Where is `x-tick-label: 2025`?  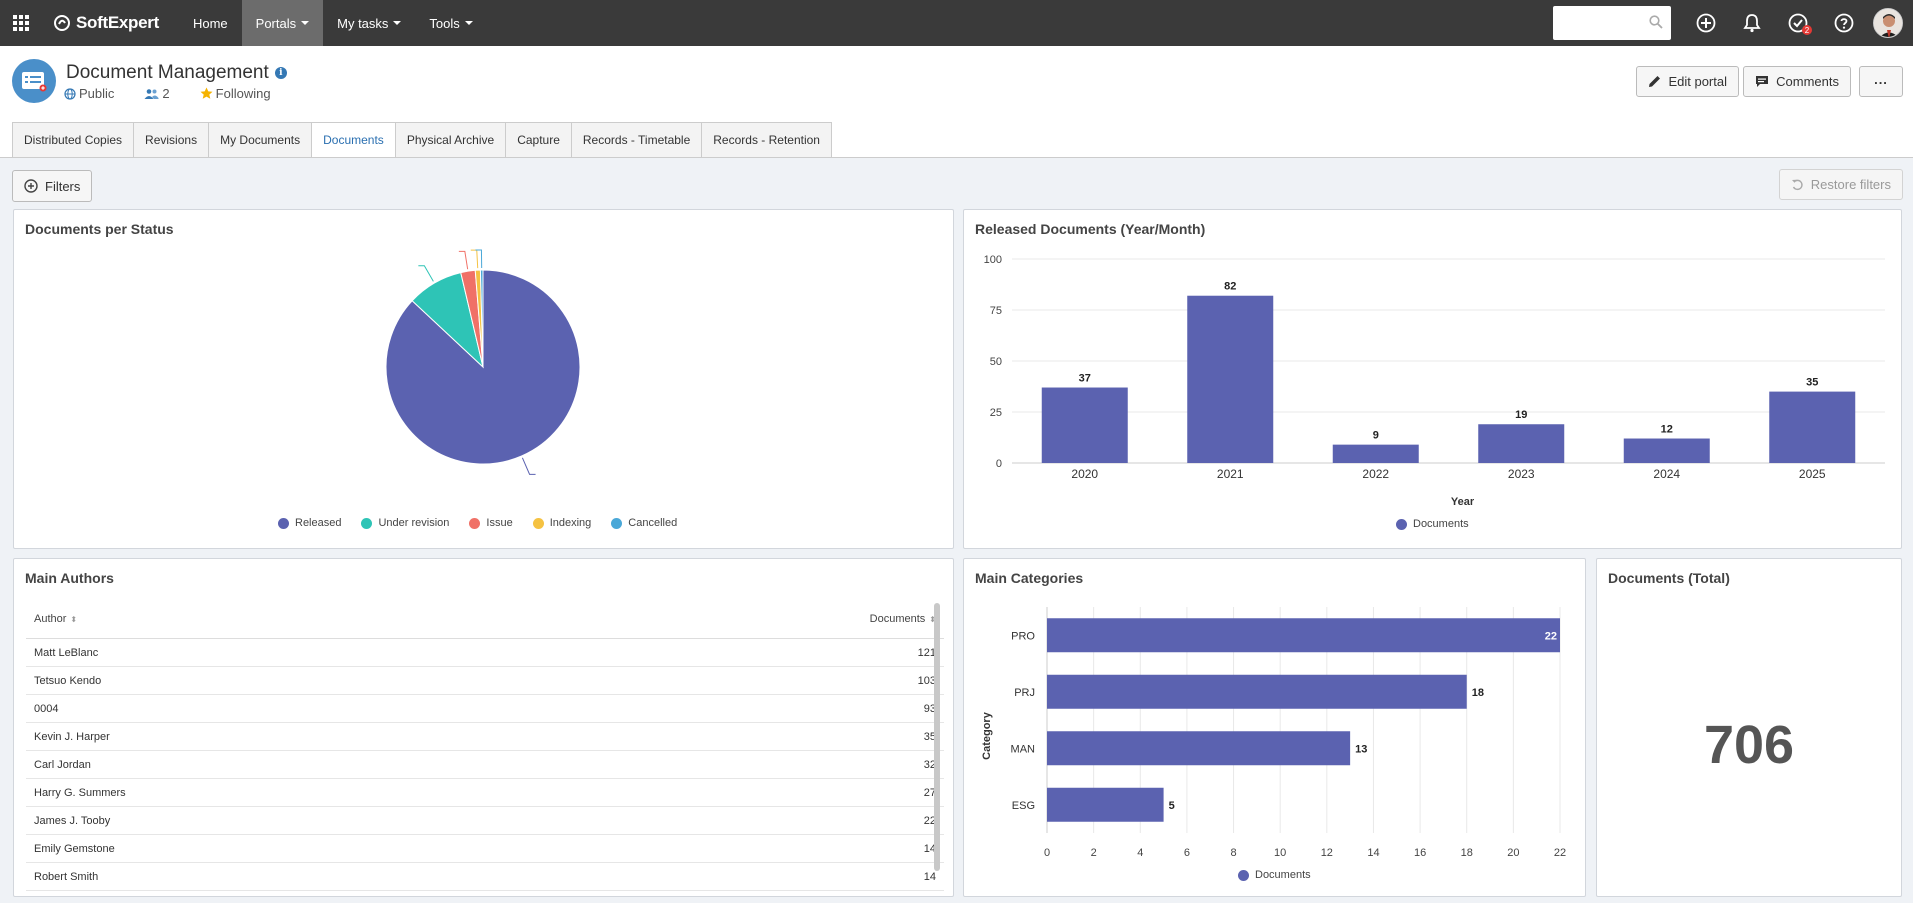
x-tick-label: 2025 is located at coordinates (1812, 474).